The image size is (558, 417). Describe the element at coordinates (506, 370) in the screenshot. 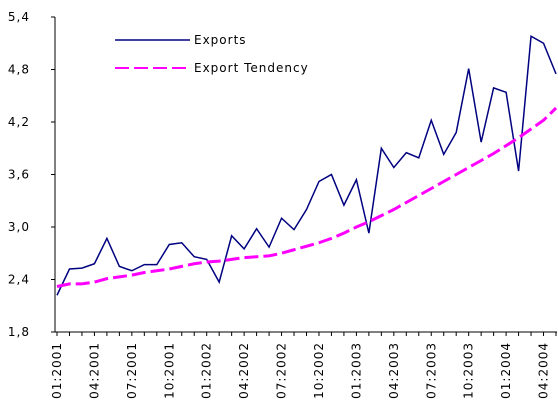

I see `x-tick-label: 01:2004` at that location.